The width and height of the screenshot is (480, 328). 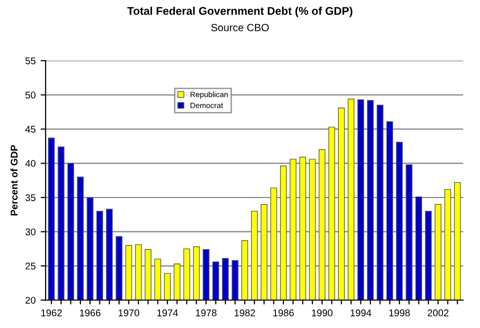 I want to click on x-tick-label: 1962, so click(x=51, y=312).